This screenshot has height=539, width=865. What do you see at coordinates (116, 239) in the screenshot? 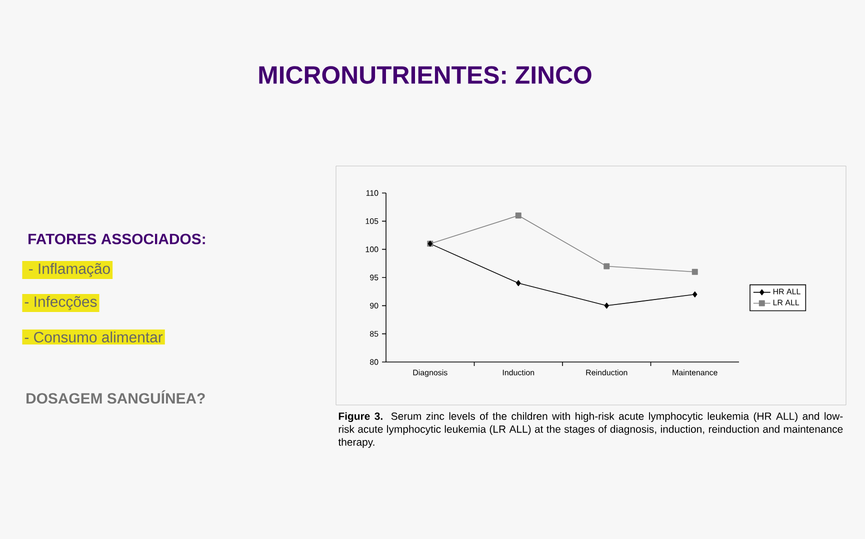
I see `text: FATORES ASSOCIADOS:` at bounding box center [116, 239].